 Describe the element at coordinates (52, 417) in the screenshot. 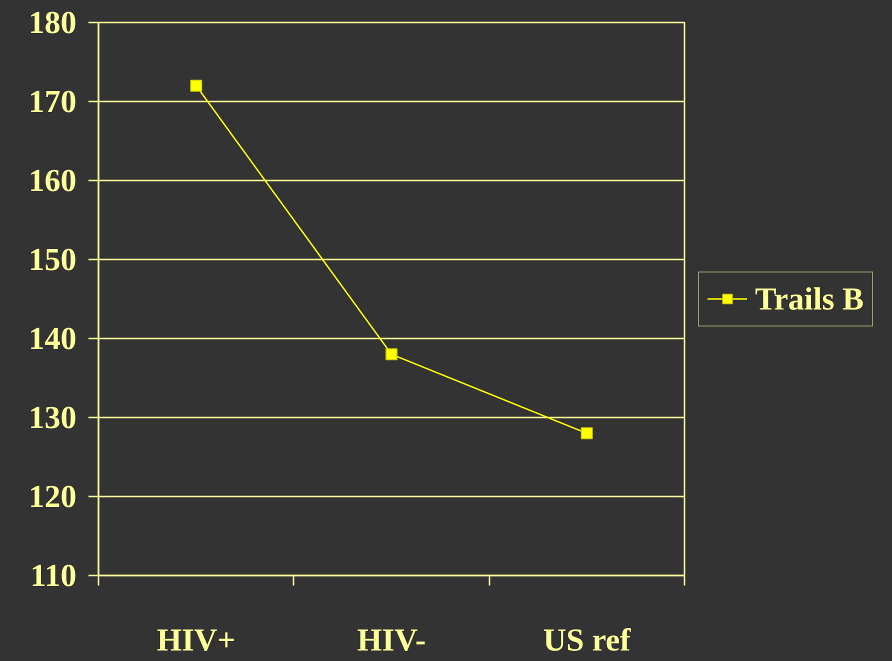

I see `y-tick-label: 130` at that location.